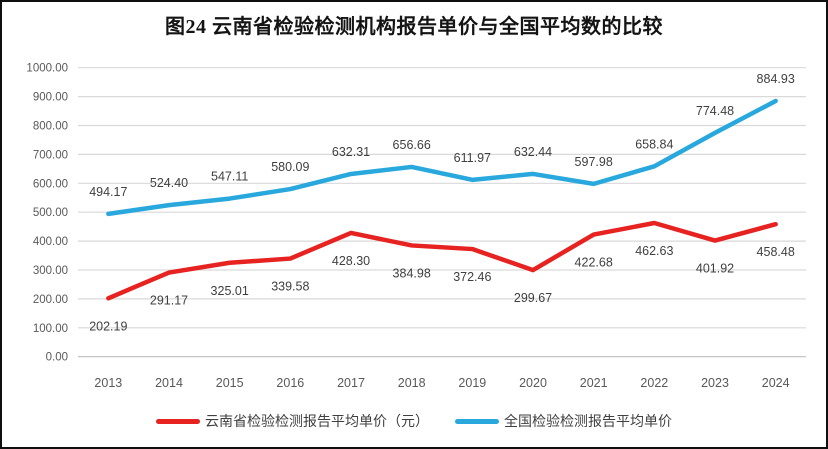  I want to click on series-line, so click(442, 260).